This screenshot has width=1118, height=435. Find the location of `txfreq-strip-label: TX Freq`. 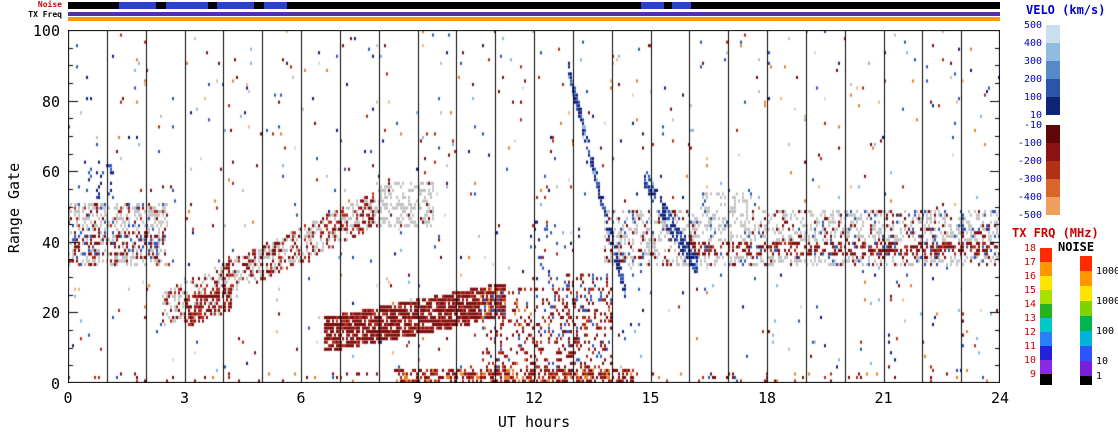

txfreq-strip-label: TX Freq is located at coordinates (45, 14).